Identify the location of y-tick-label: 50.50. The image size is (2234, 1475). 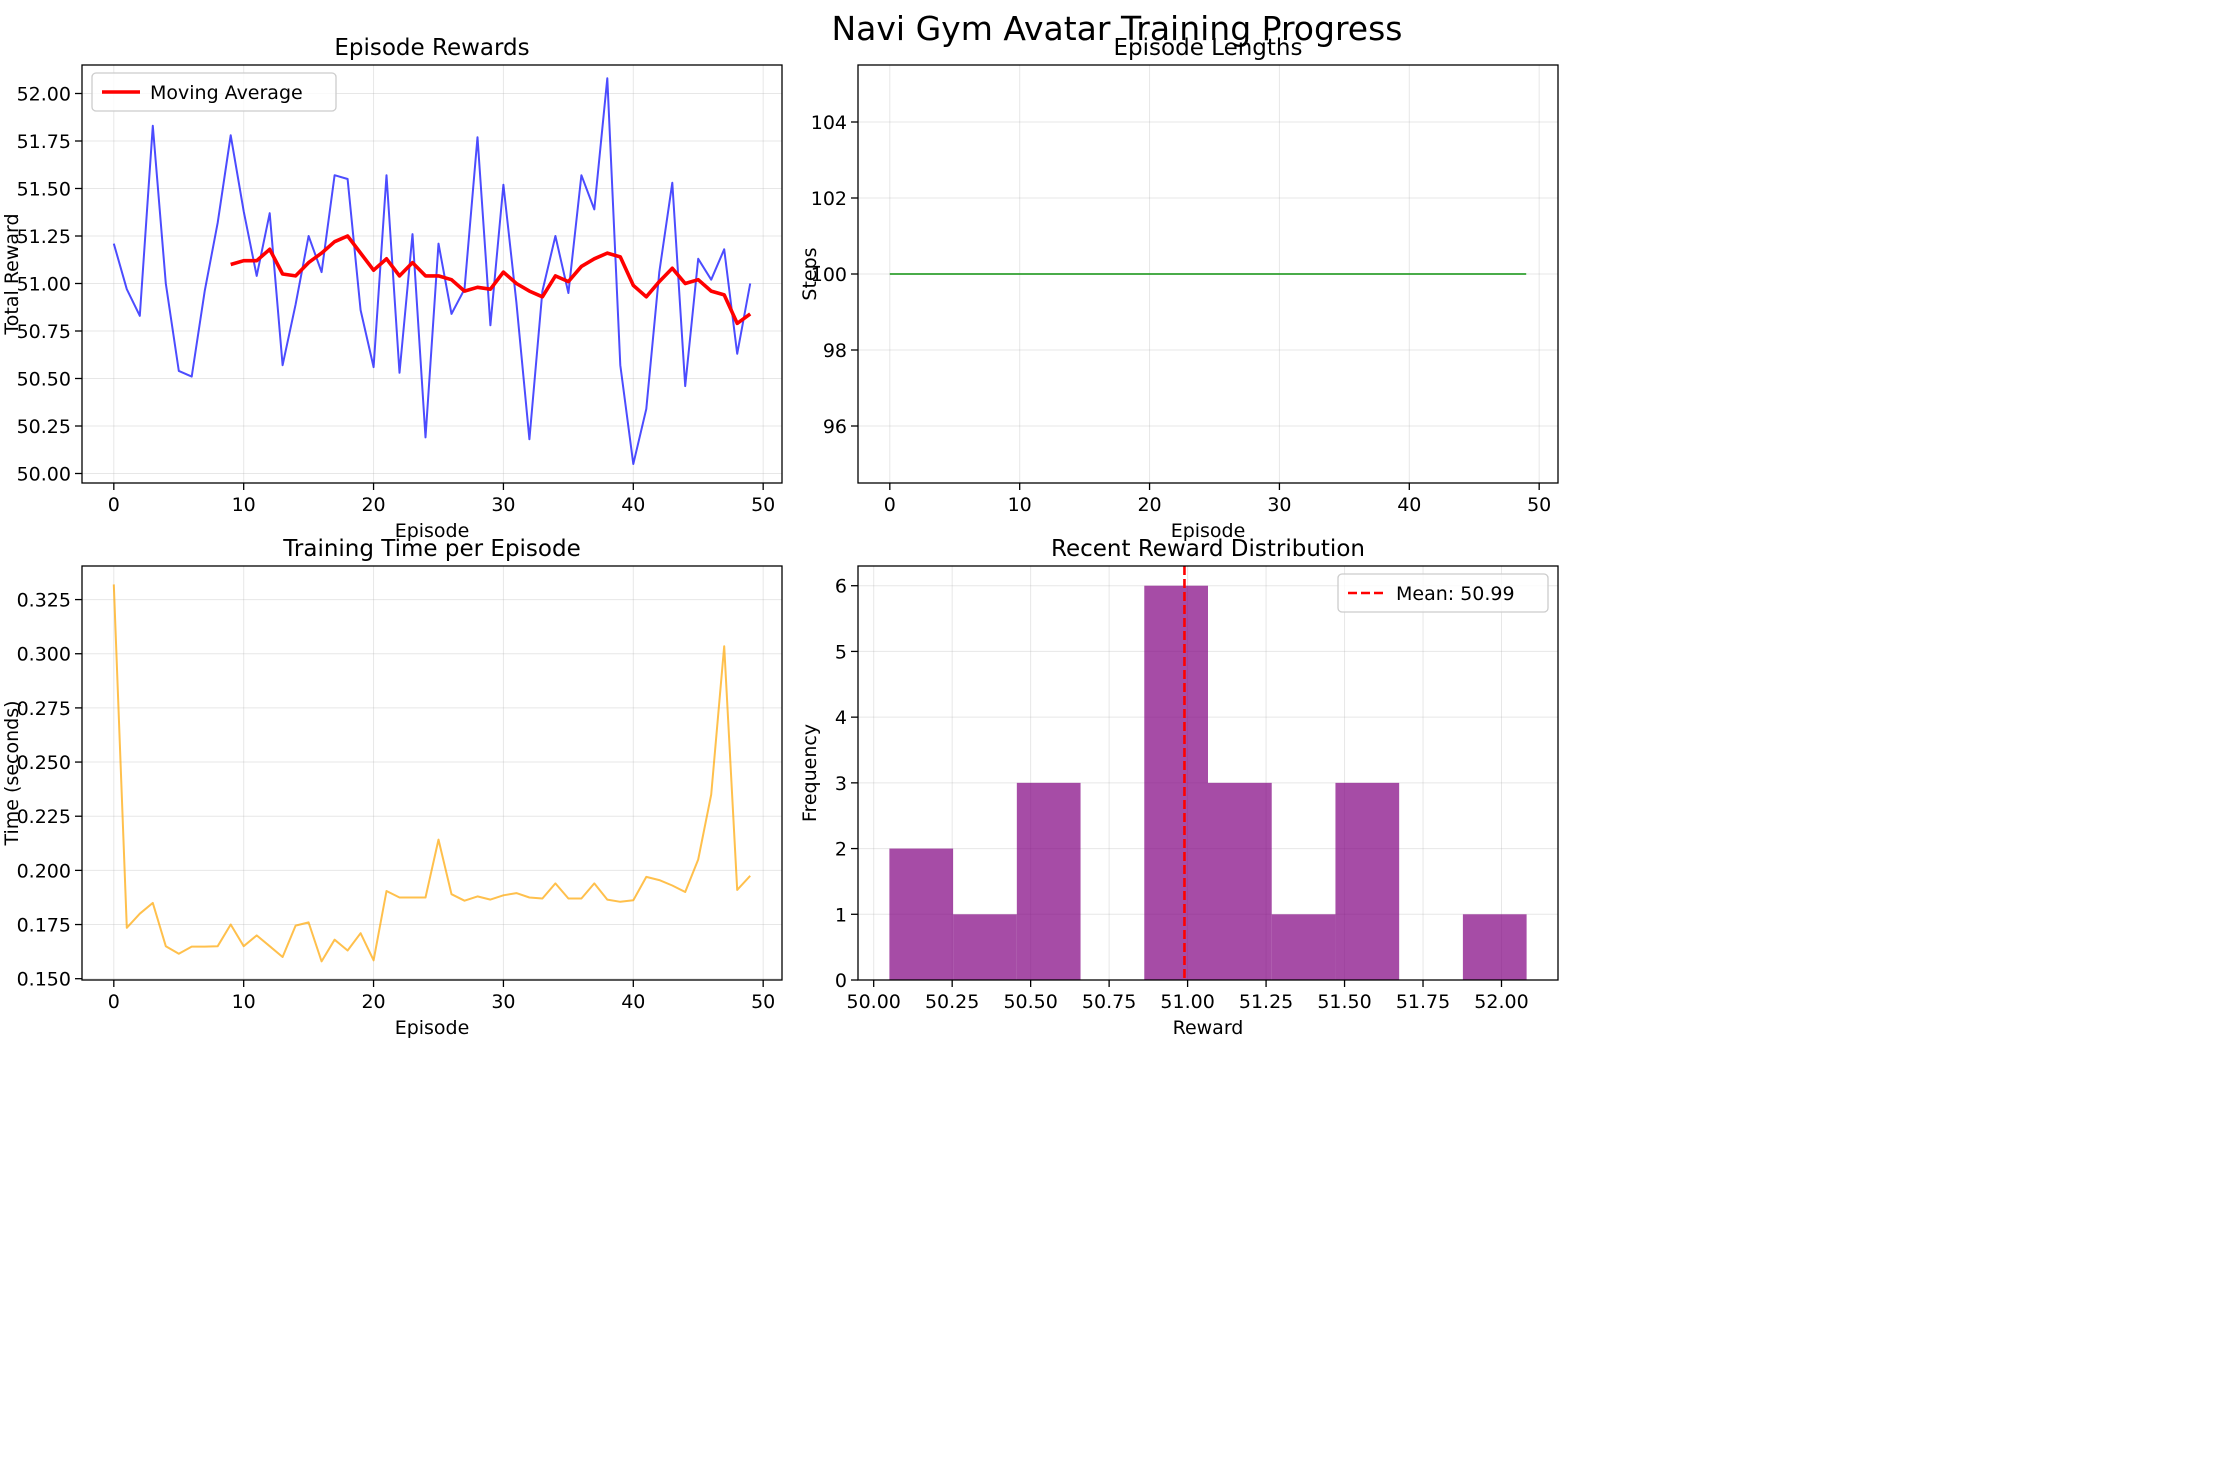
(44, 380).